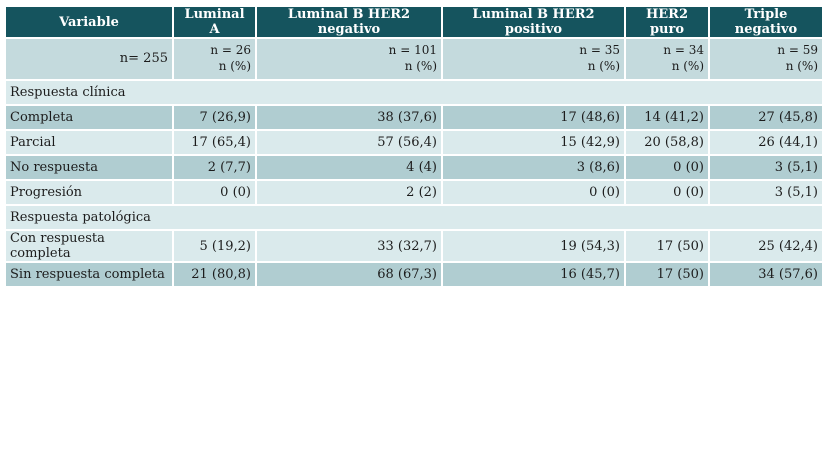 This screenshot has width=826, height=462. What do you see at coordinates (89, 274) in the screenshot?
I see `row-label: Sin respuesta completa` at bounding box center [89, 274].